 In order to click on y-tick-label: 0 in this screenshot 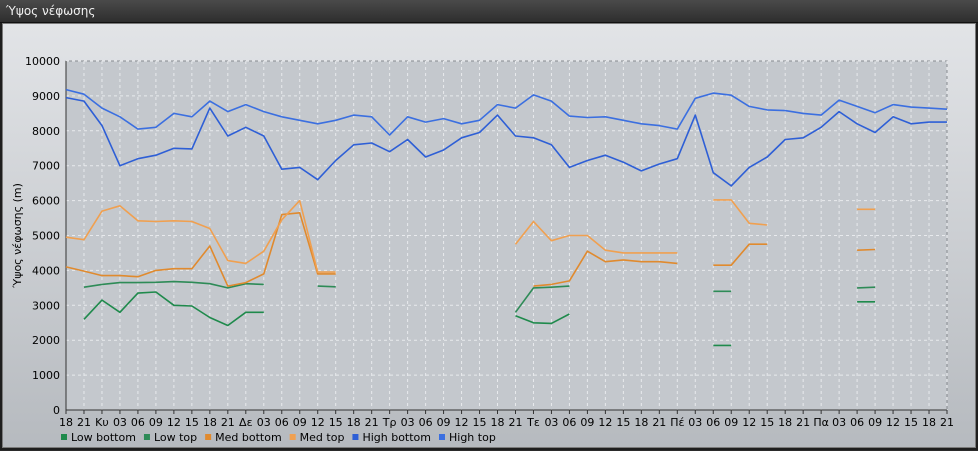, I will do `click(56, 410)`.